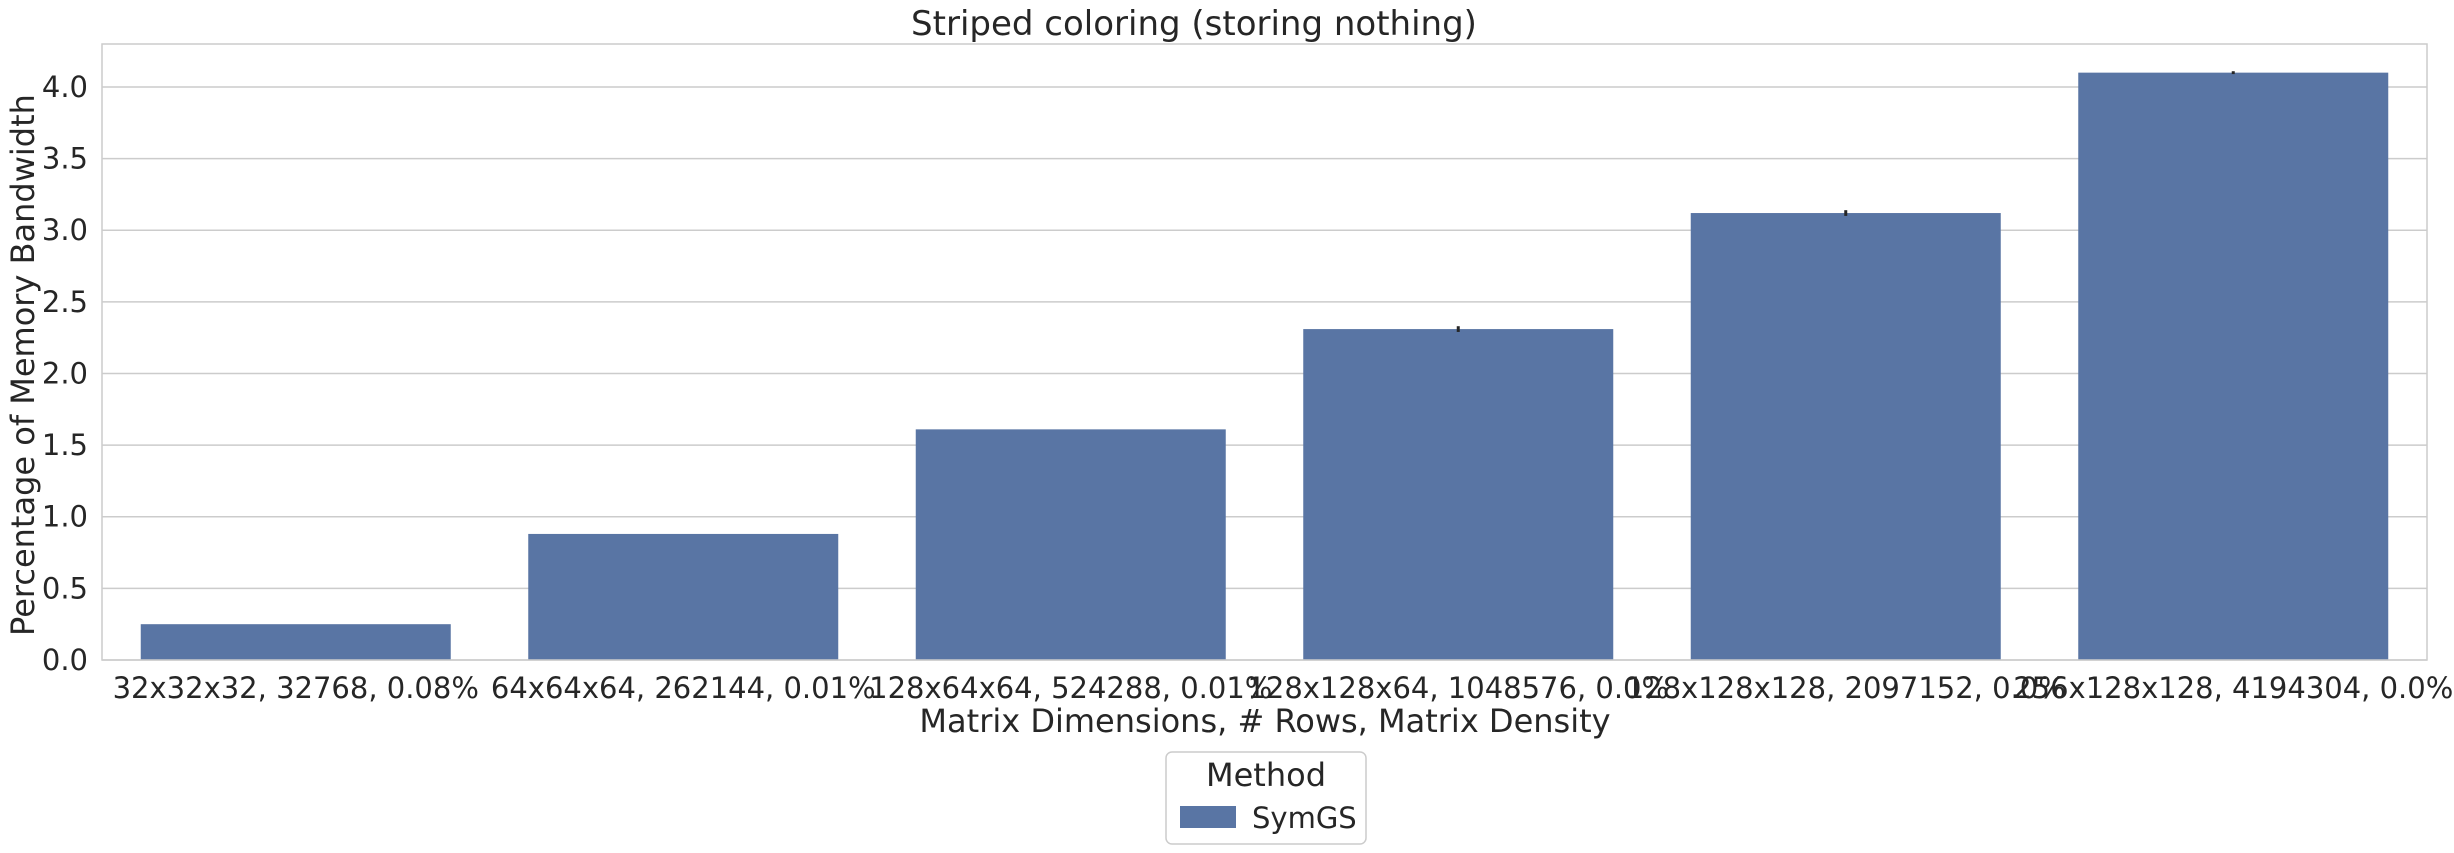 This screenshot has height=853, width=2454. Describe the element at coordinates (65, 302) in the screenshot. I see `y-tick-label: 2.5` at that location.